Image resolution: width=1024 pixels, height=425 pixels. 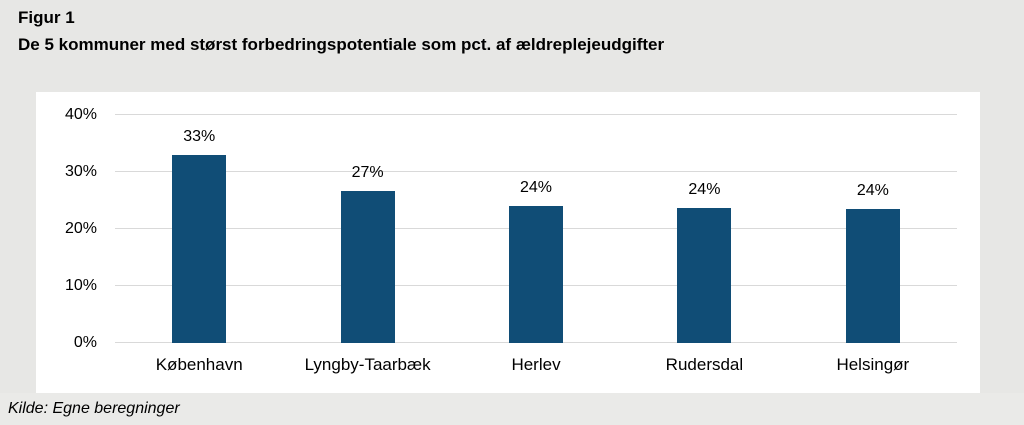 I want to click on y-tick-label: 10%, so click(x=80, y=285).